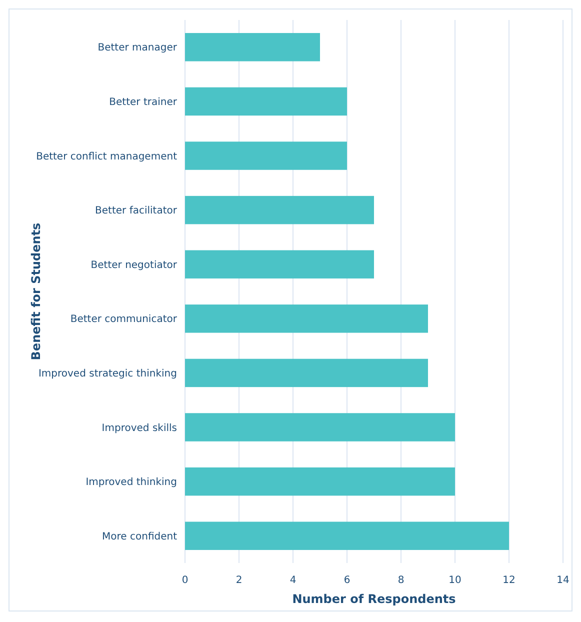 The height and width of the screenshot is (622, 581). What do you see at coordinates (140, 536) in the screenshot?
I see `y-tick-label: More confident` at bounding box center [140, 536].